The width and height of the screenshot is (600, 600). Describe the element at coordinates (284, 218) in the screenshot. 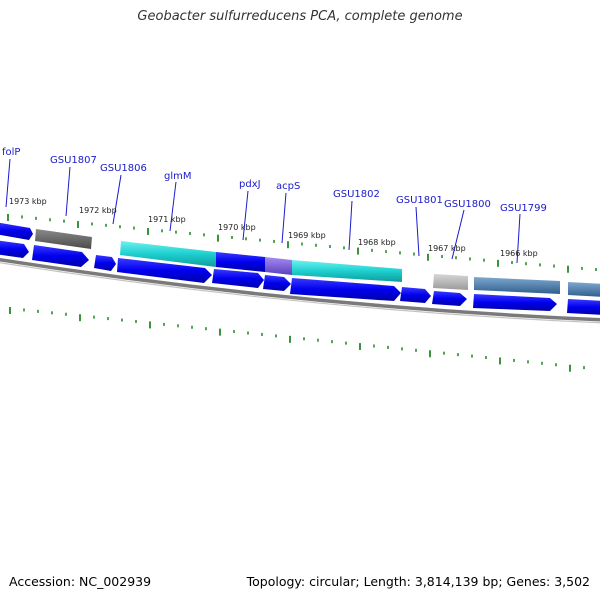

I see `leader-acps` at that location.